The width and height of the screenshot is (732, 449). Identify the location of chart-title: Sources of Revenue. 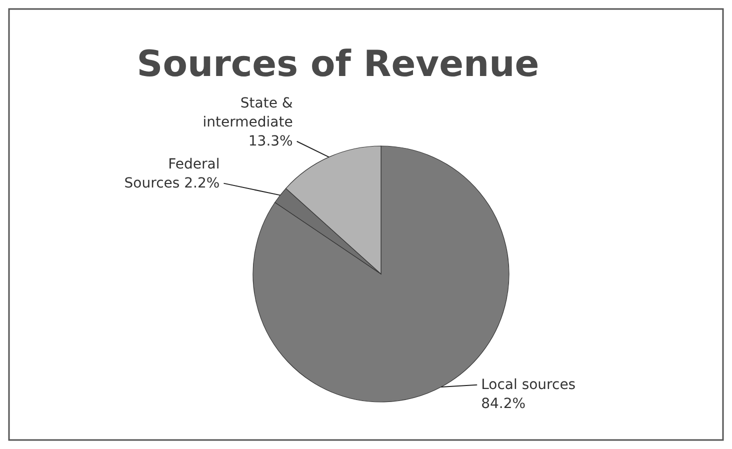
(338, 64).